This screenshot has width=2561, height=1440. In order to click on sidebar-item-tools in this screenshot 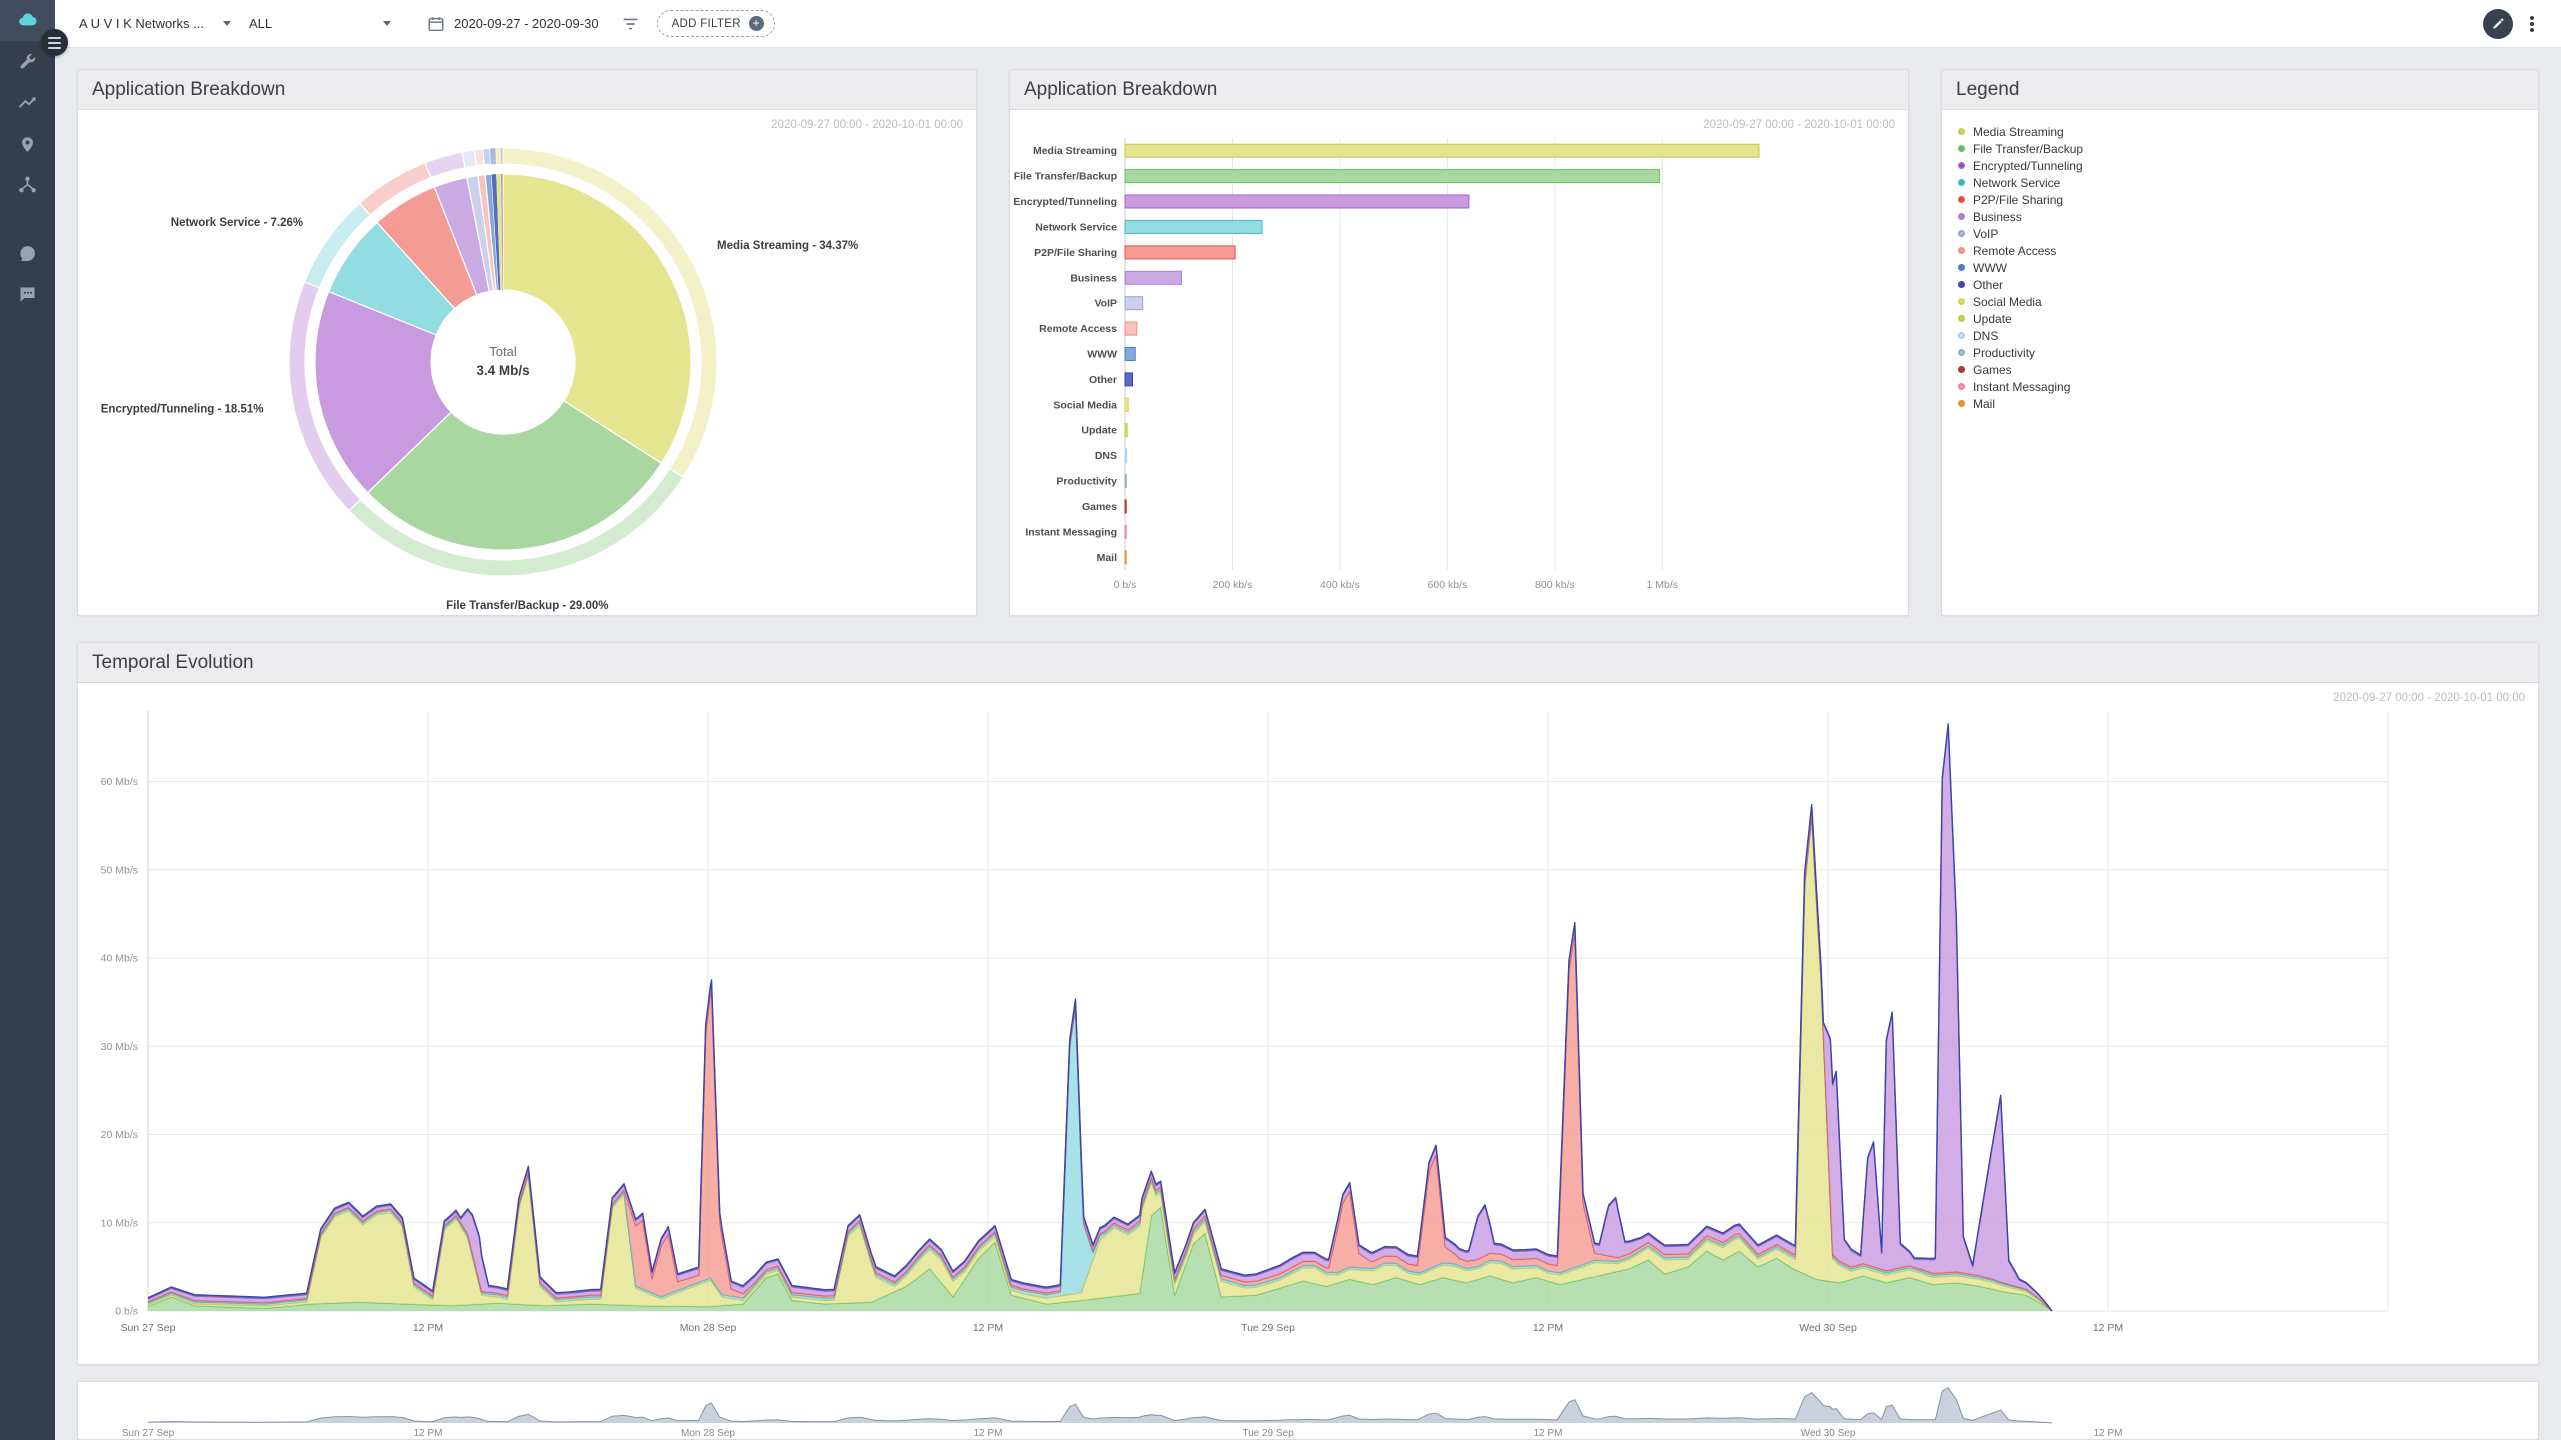, I will do `click(27, 61)`.